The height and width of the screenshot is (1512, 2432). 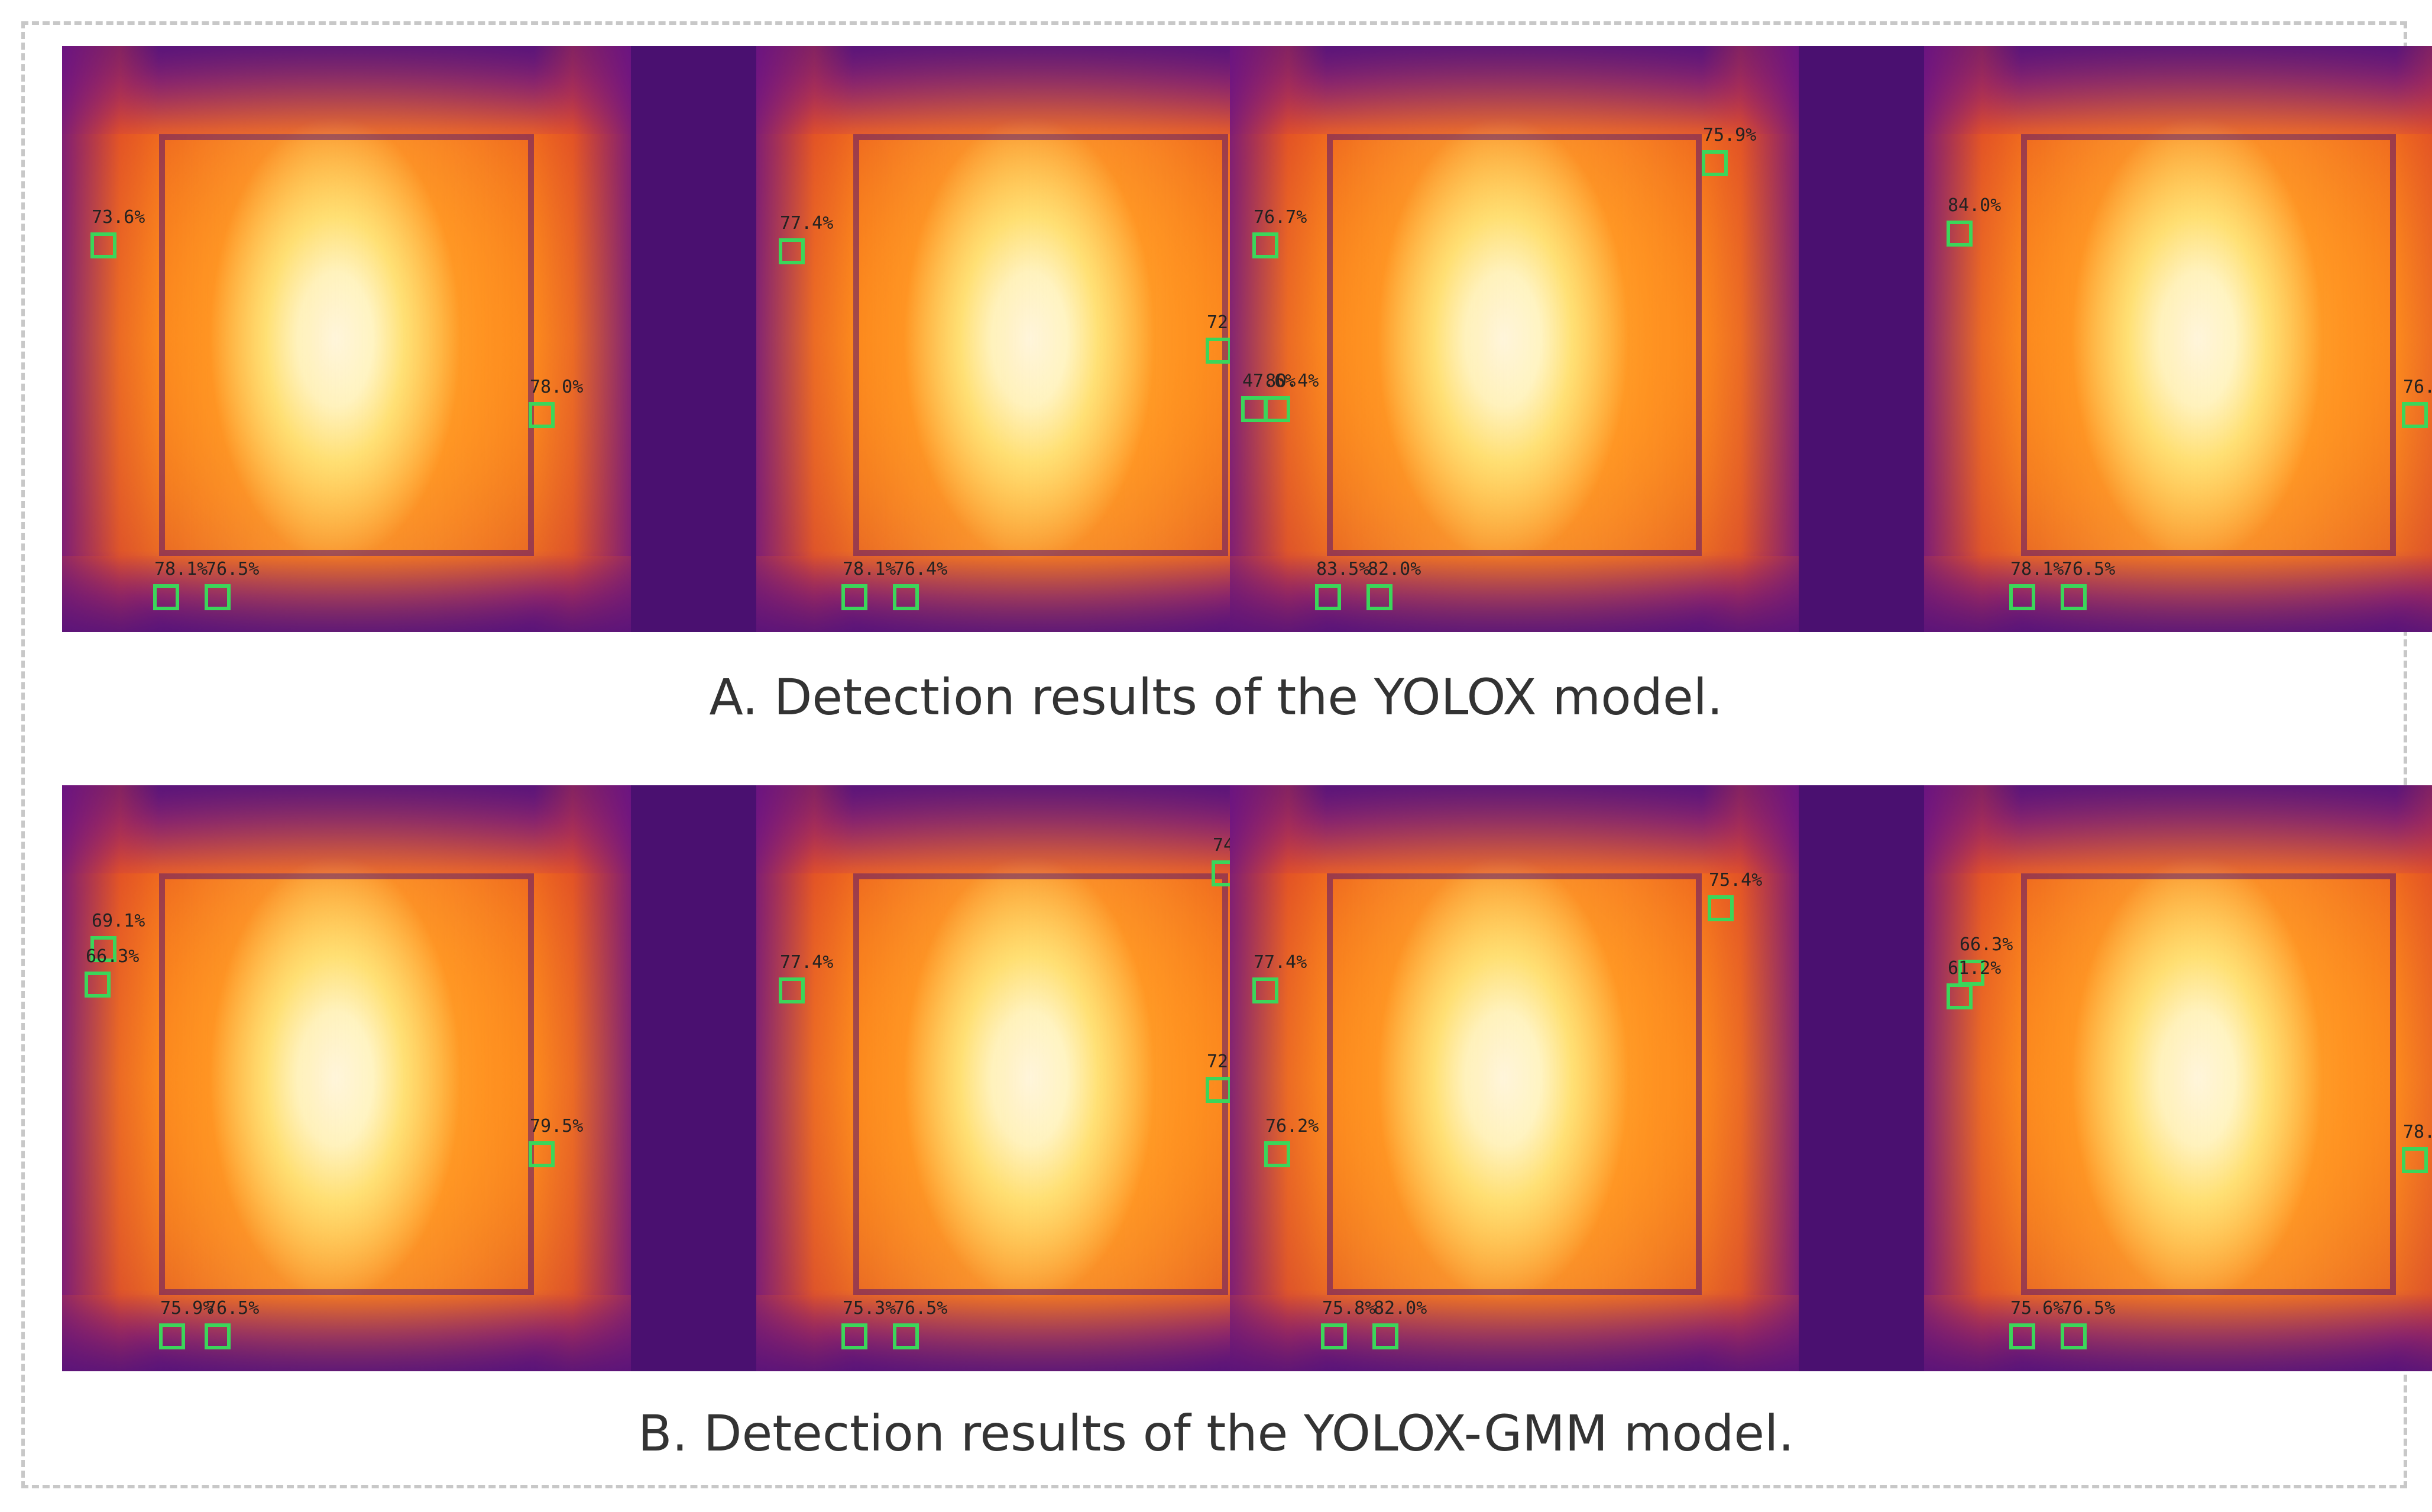 I want to click on detection-box: 83.5%, so click(x=1342, y=585).